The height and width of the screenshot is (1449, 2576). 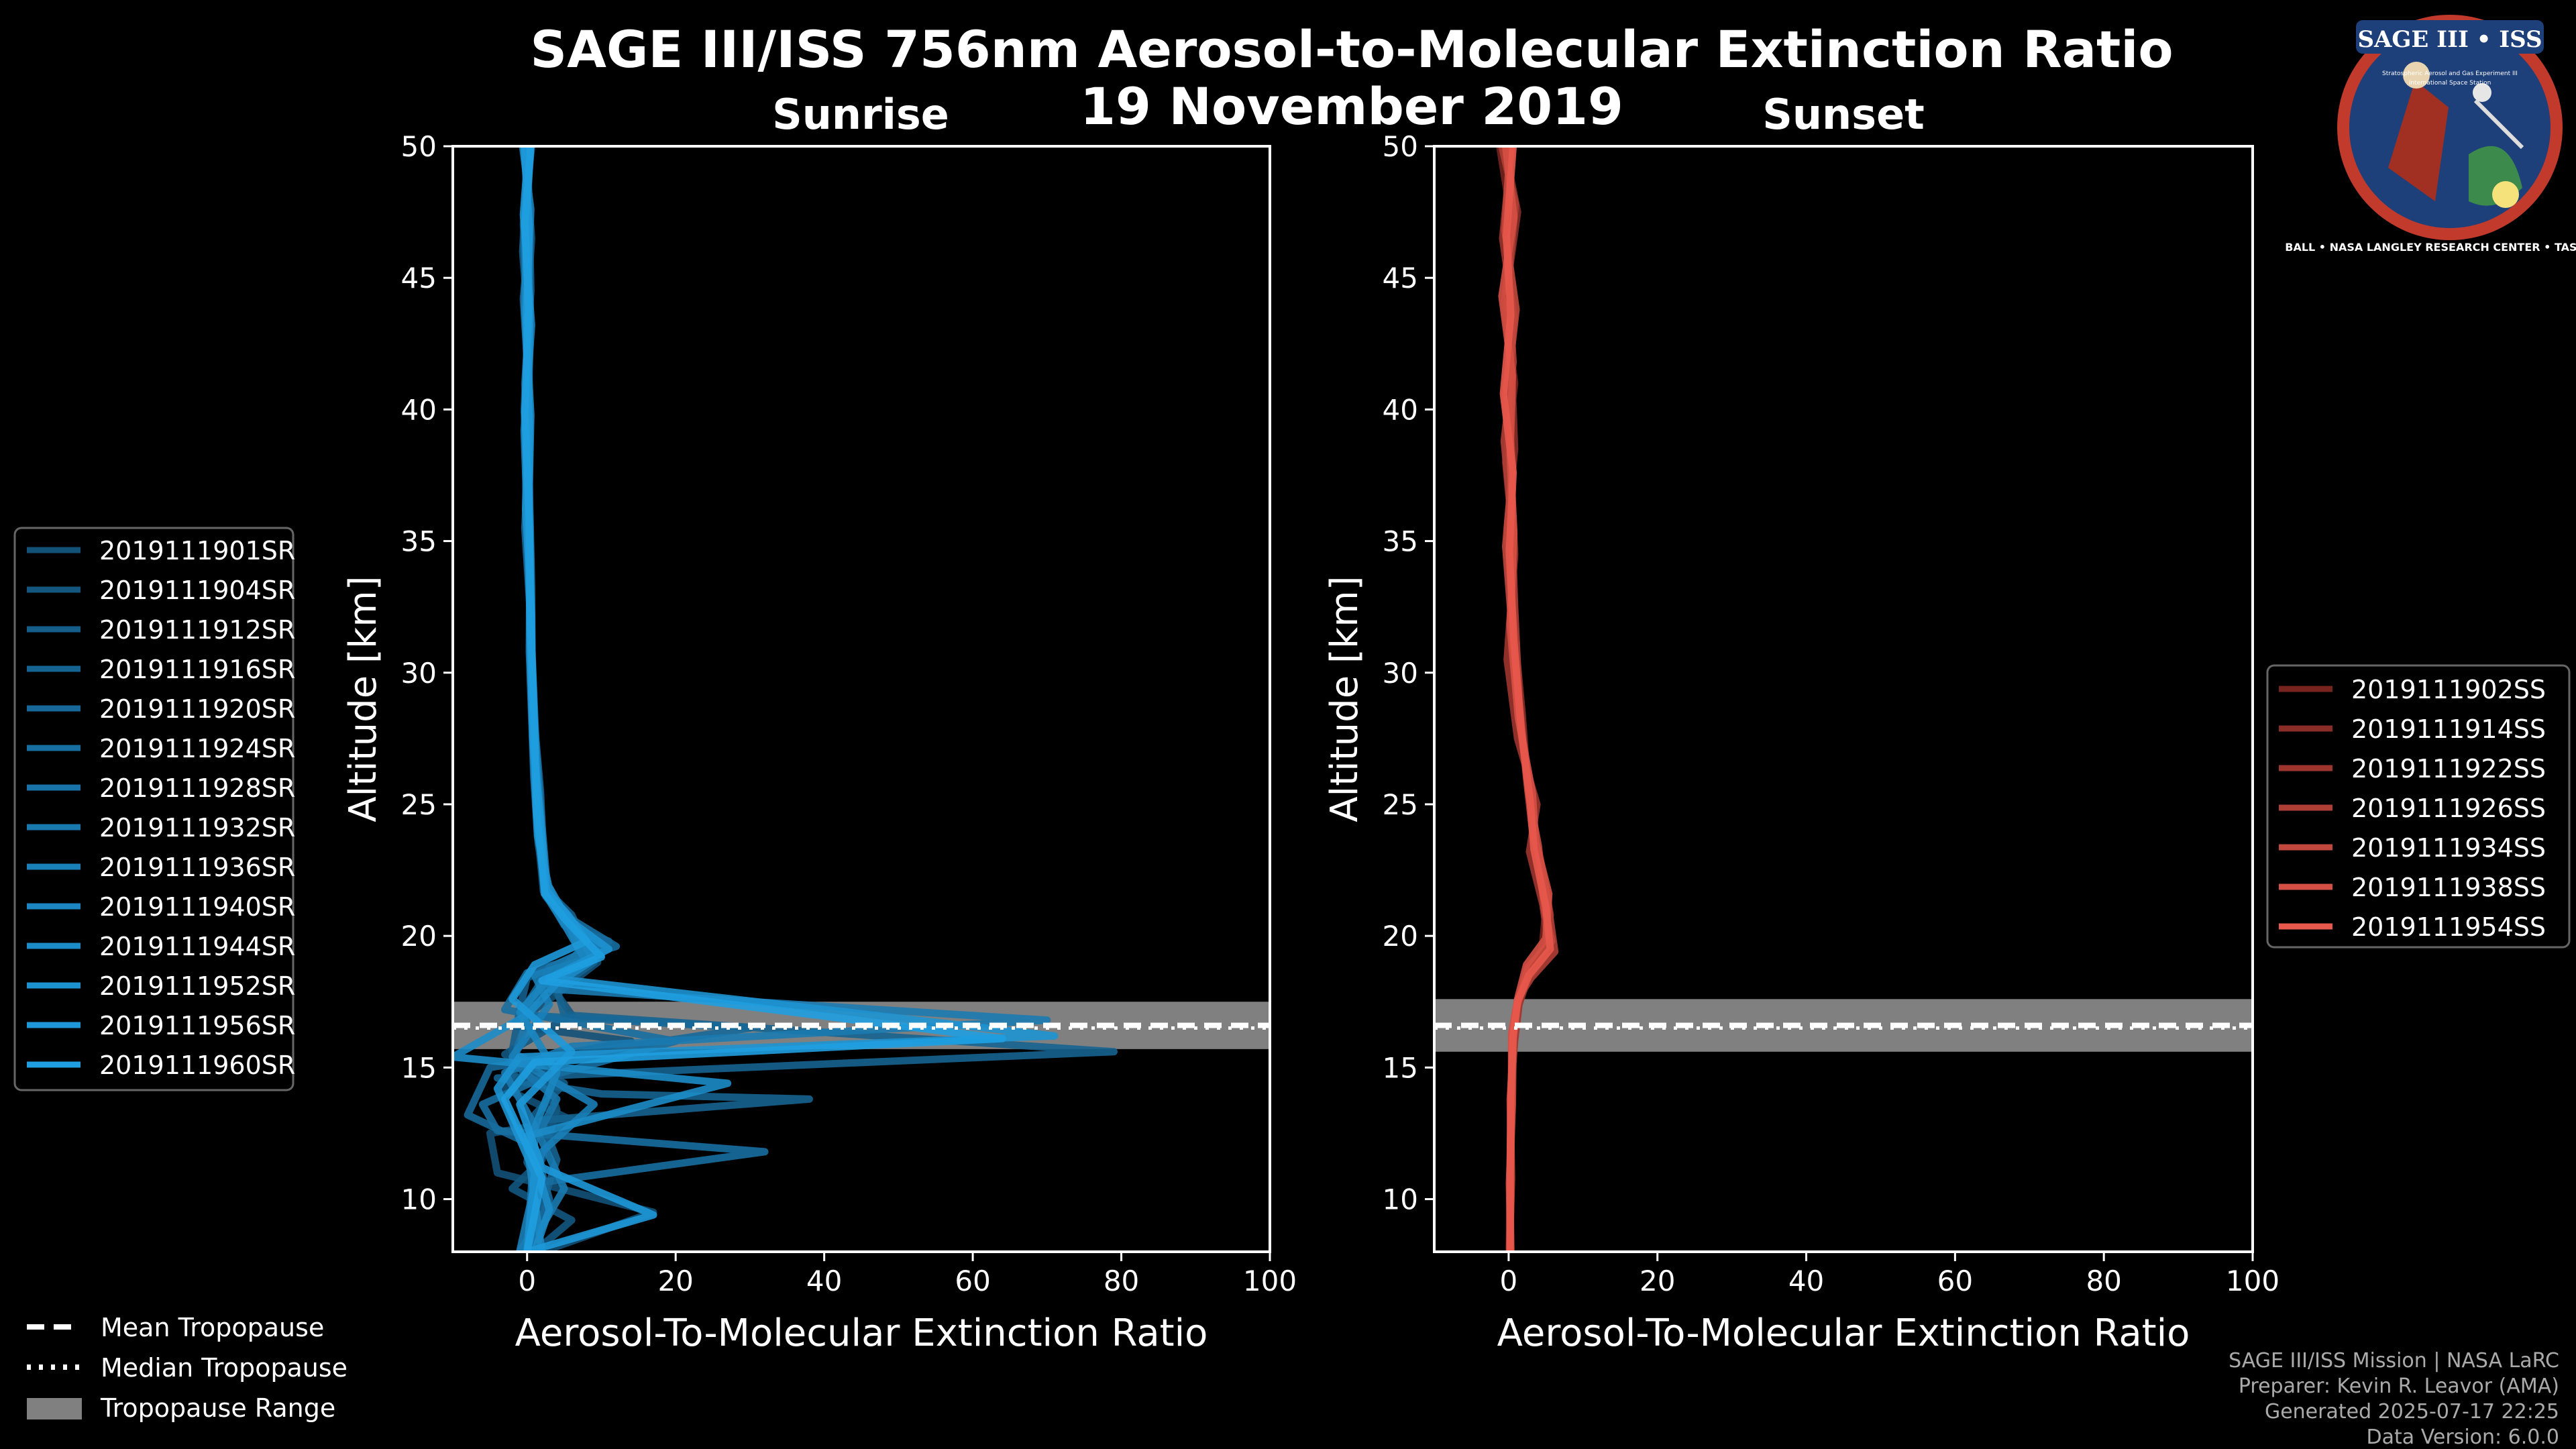 What do you see at coordinates (860, 114) in the screenshot?
I see `sunrise-panel-title: Sunrise` at bounding box center [860, 114].